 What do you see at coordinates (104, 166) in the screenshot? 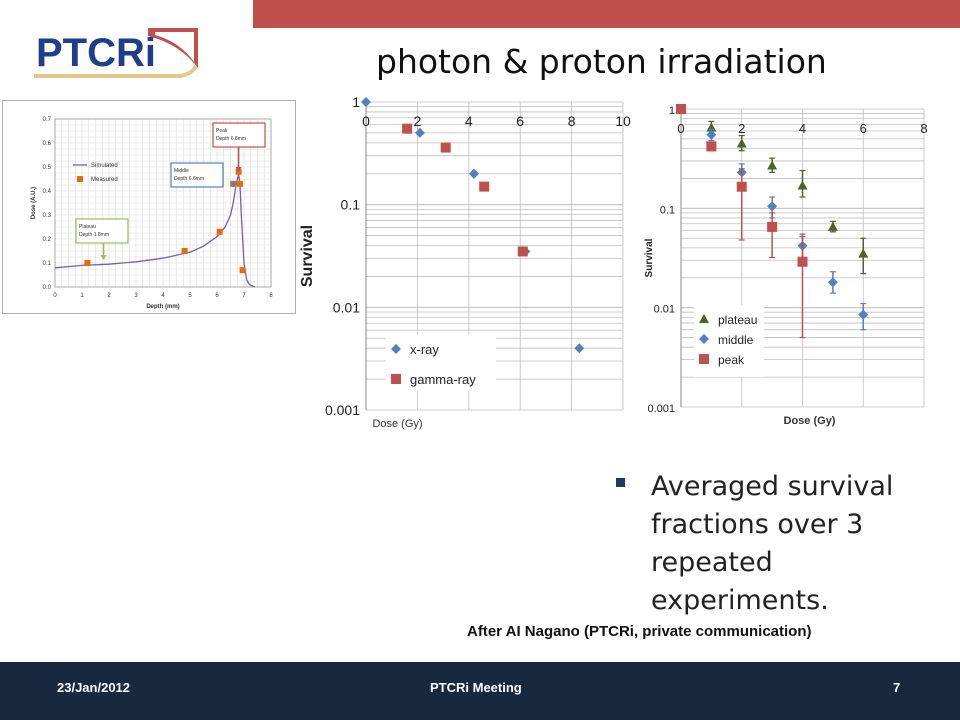
I see `legend-simulated-label: Simulated` at bounding box center [104, 166].